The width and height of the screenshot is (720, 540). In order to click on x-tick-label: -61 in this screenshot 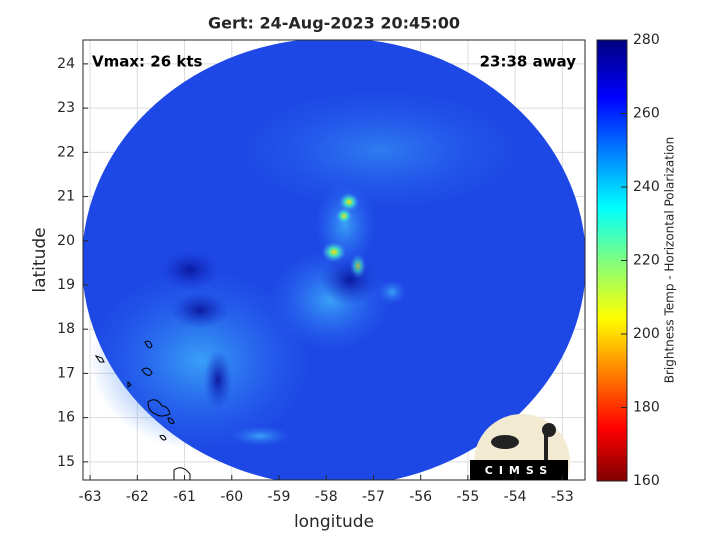, I will do `click(184, 497)`.